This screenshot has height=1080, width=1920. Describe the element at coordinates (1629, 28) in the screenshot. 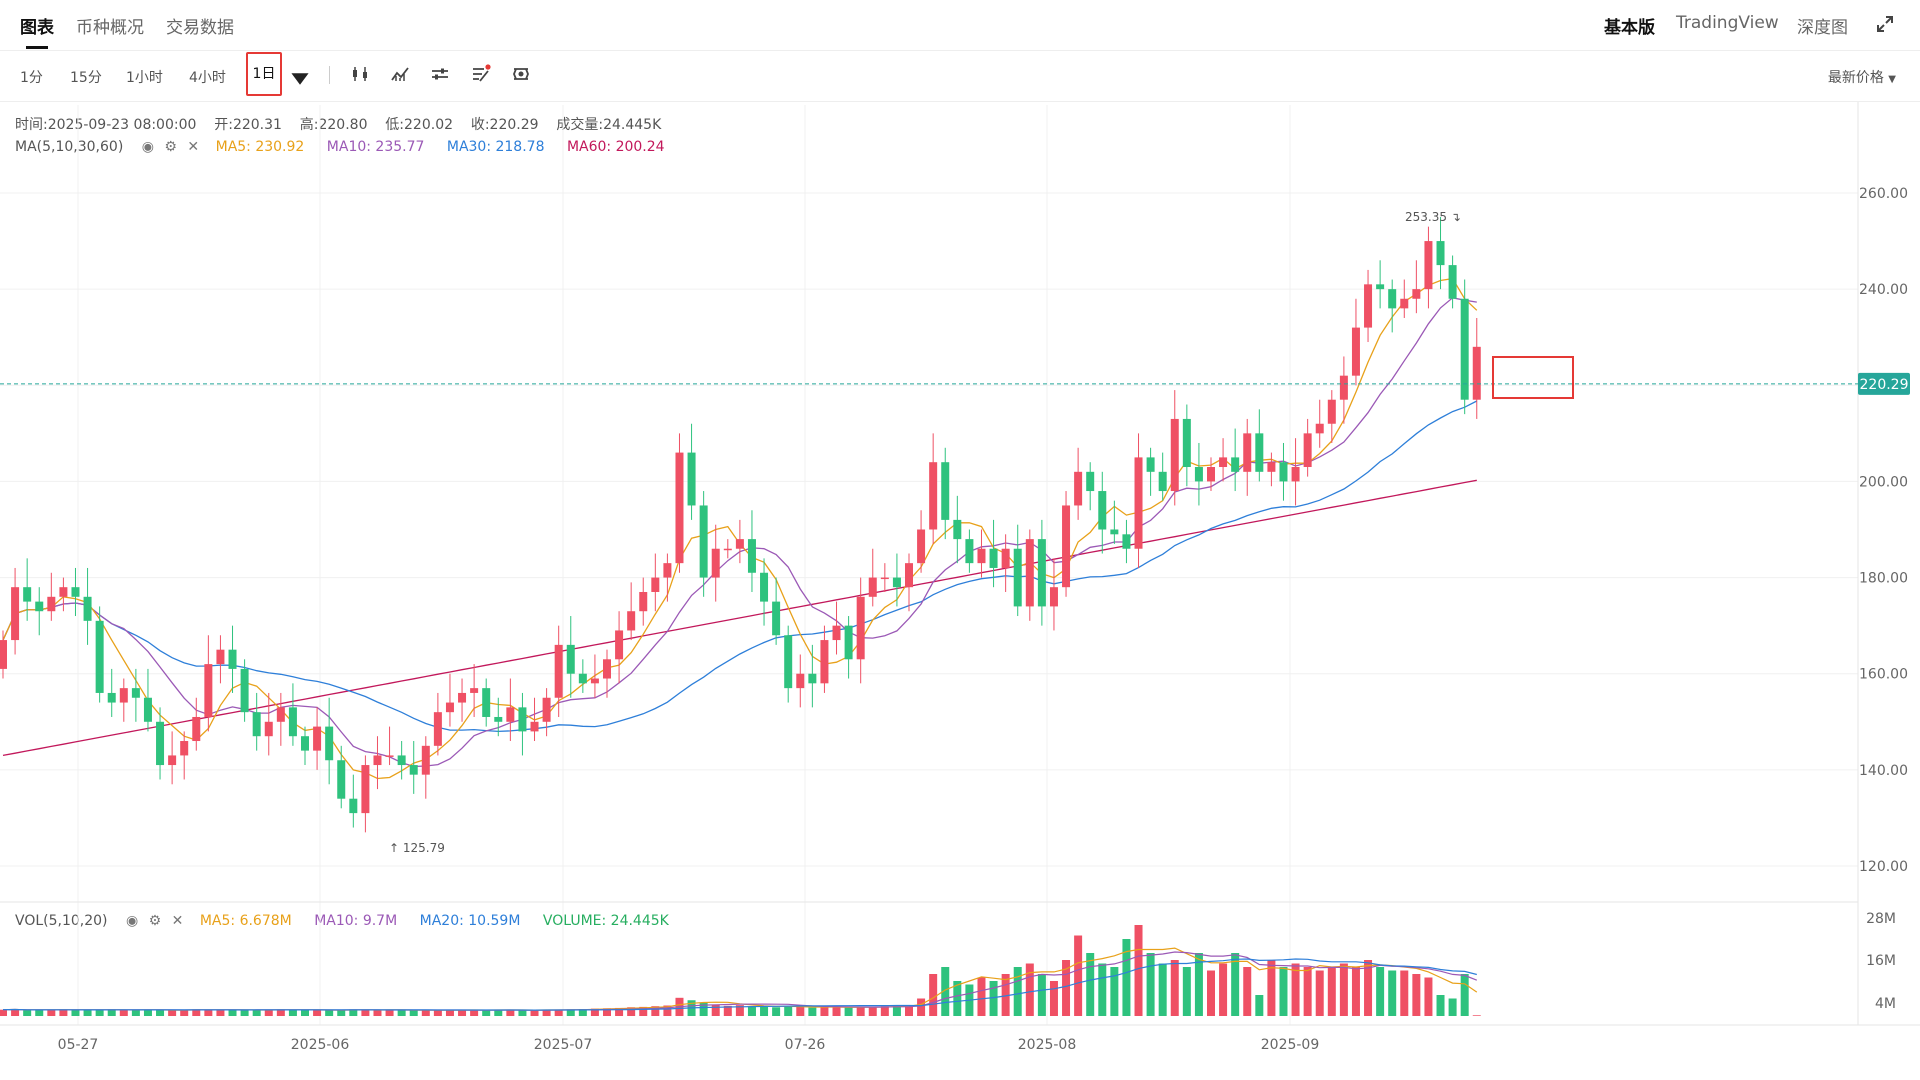

I see `tab-basic-version: 基本版` at that location.